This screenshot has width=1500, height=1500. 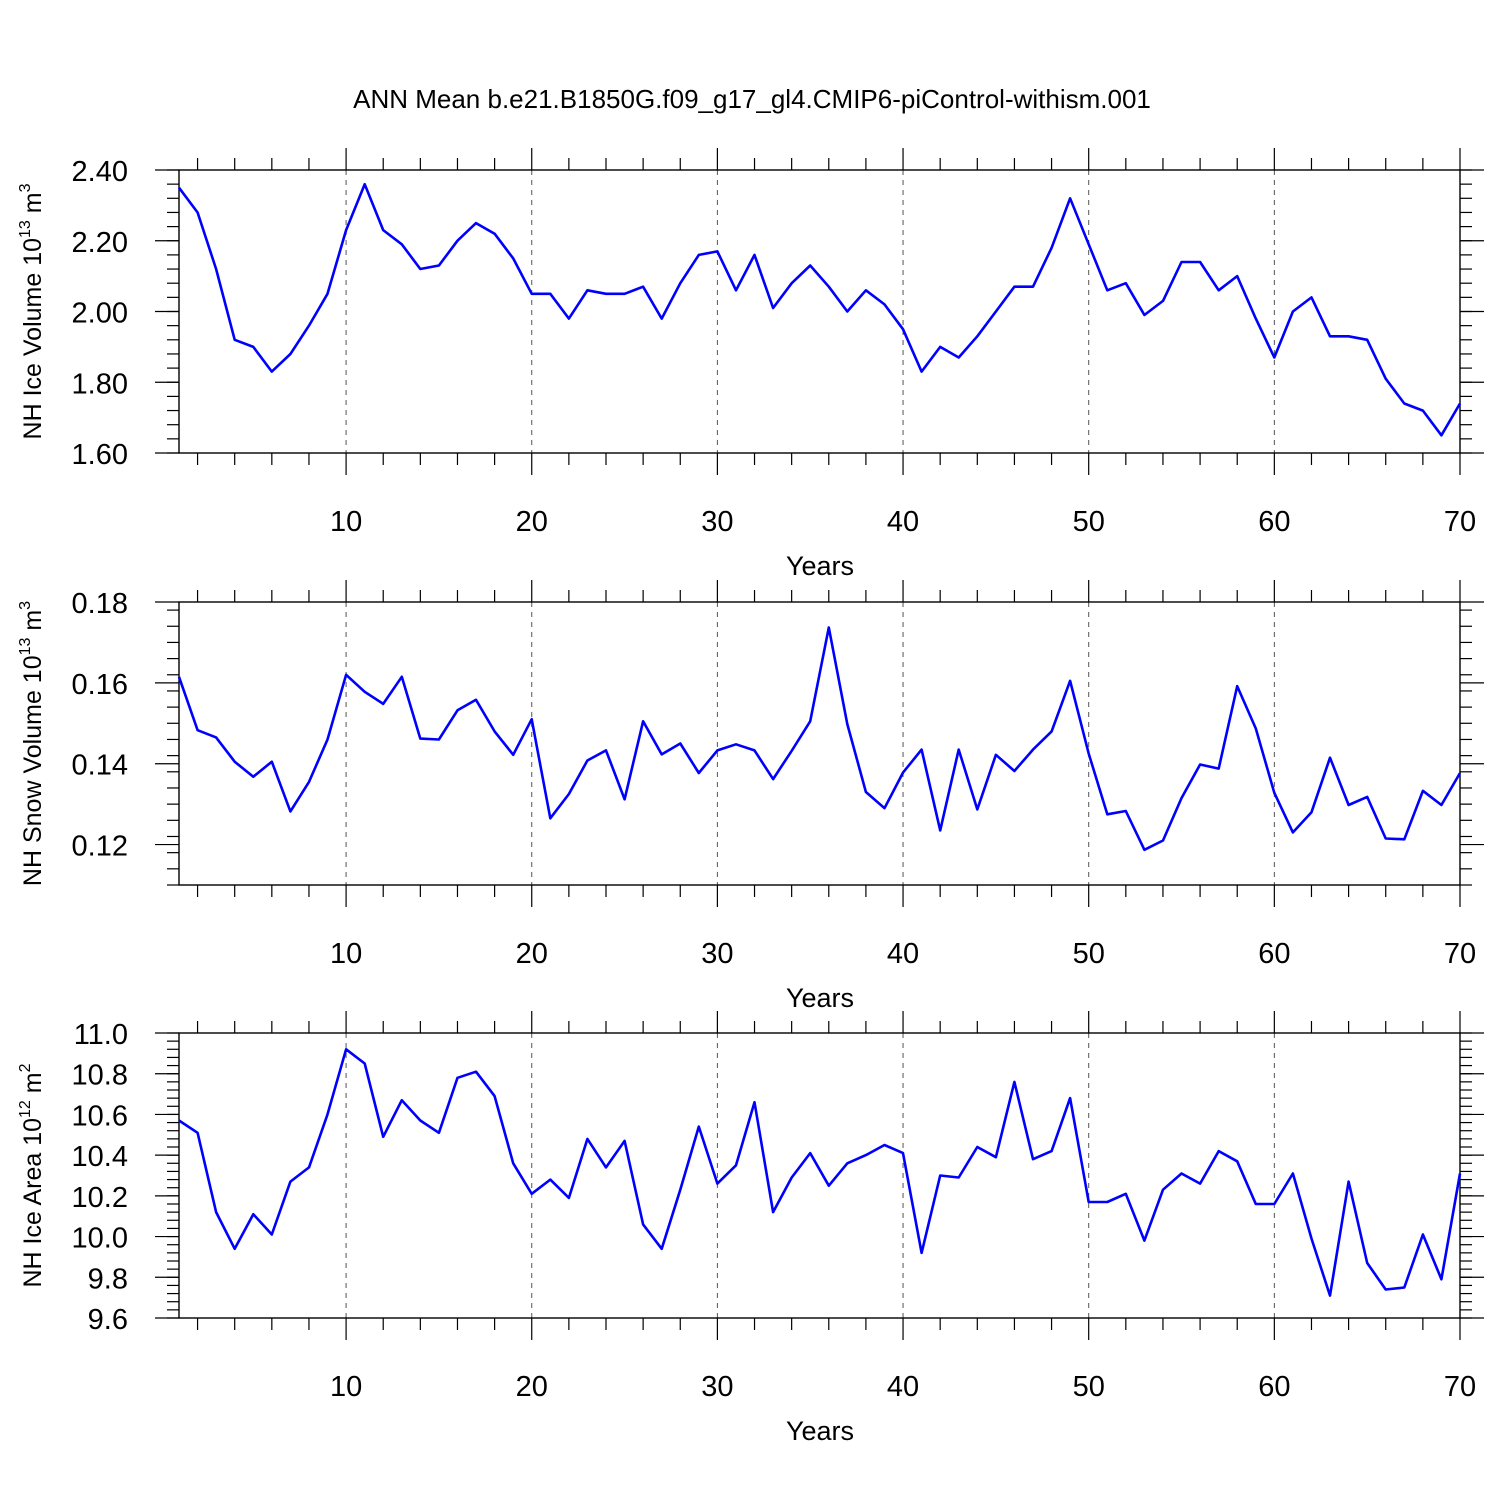 I want to click on y-axis-label-main: NH Ice Volume 10, so click(x=33, y=339).